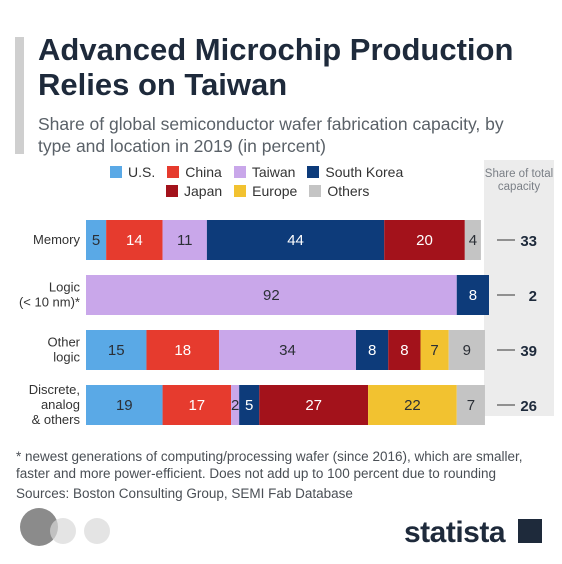  I want to click on data-label: 22, so click(412, 405).